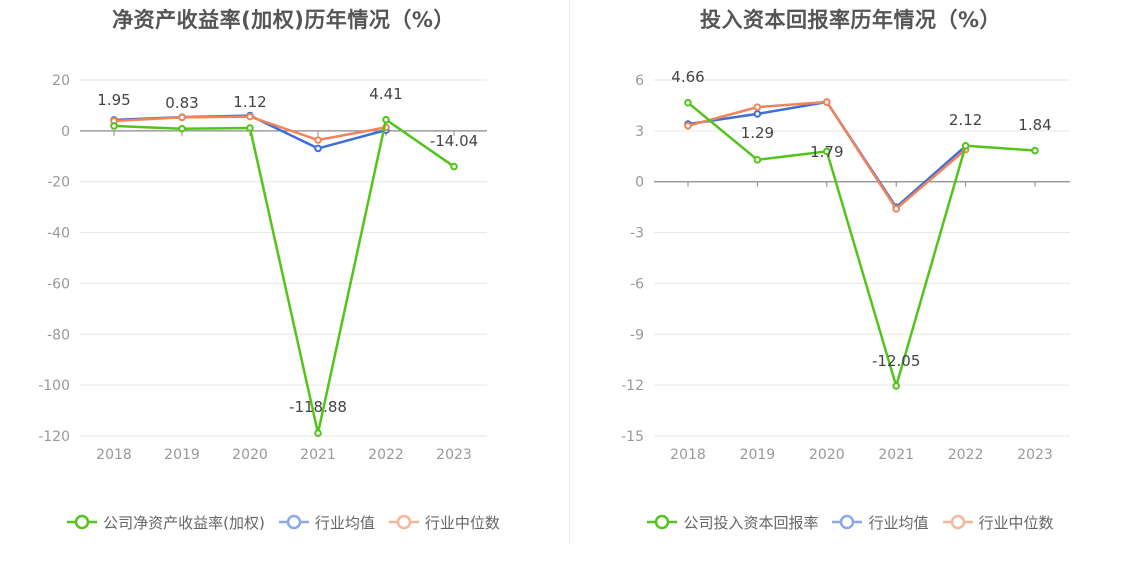  Describe the element at coordinates (249, 102) in the screenshot. I see `data-label: 1.12` at that location.